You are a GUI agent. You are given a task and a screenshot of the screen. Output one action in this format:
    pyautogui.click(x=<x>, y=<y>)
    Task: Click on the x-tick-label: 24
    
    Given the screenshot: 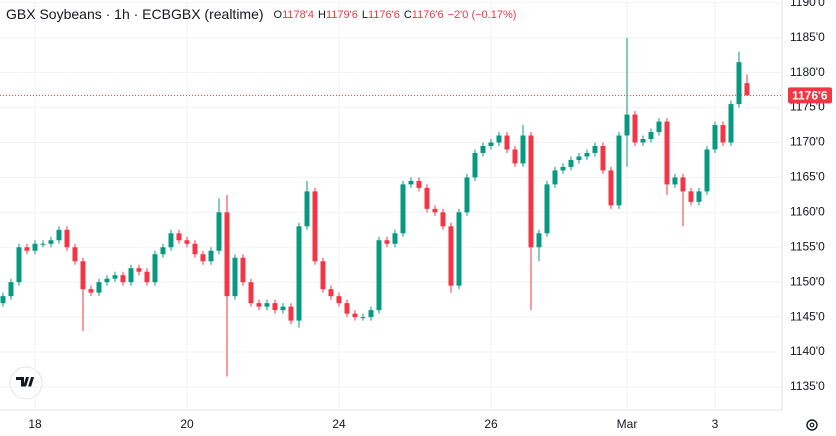 What is the action you would take?
    pyautogui.click(x=339, y=424)
    